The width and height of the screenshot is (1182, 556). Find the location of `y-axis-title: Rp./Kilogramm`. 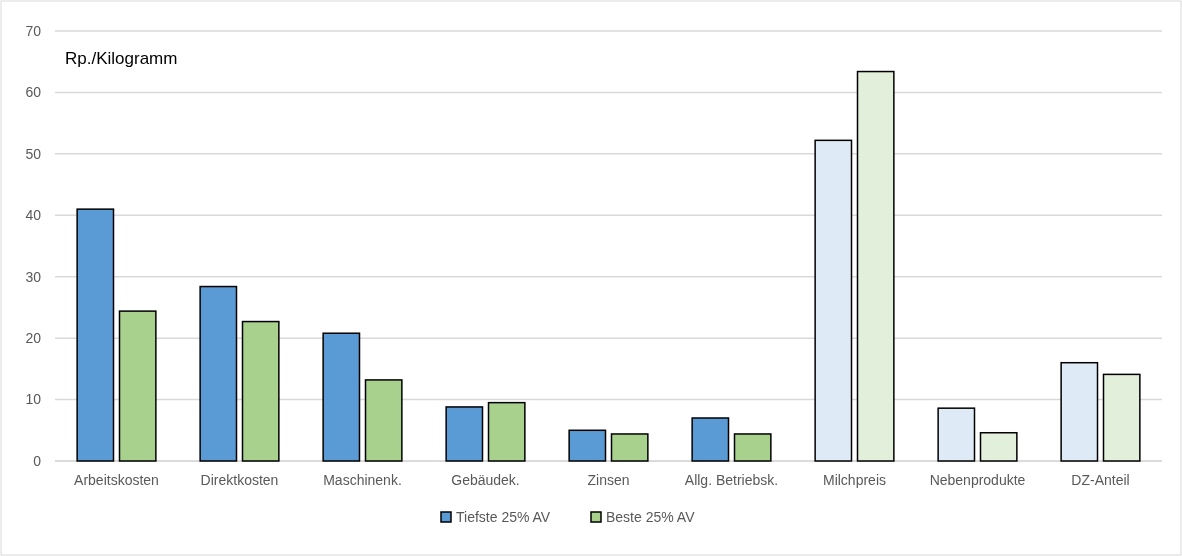

y-axis-title: Rp./Kilogramm is located at coordinates (121, 58).